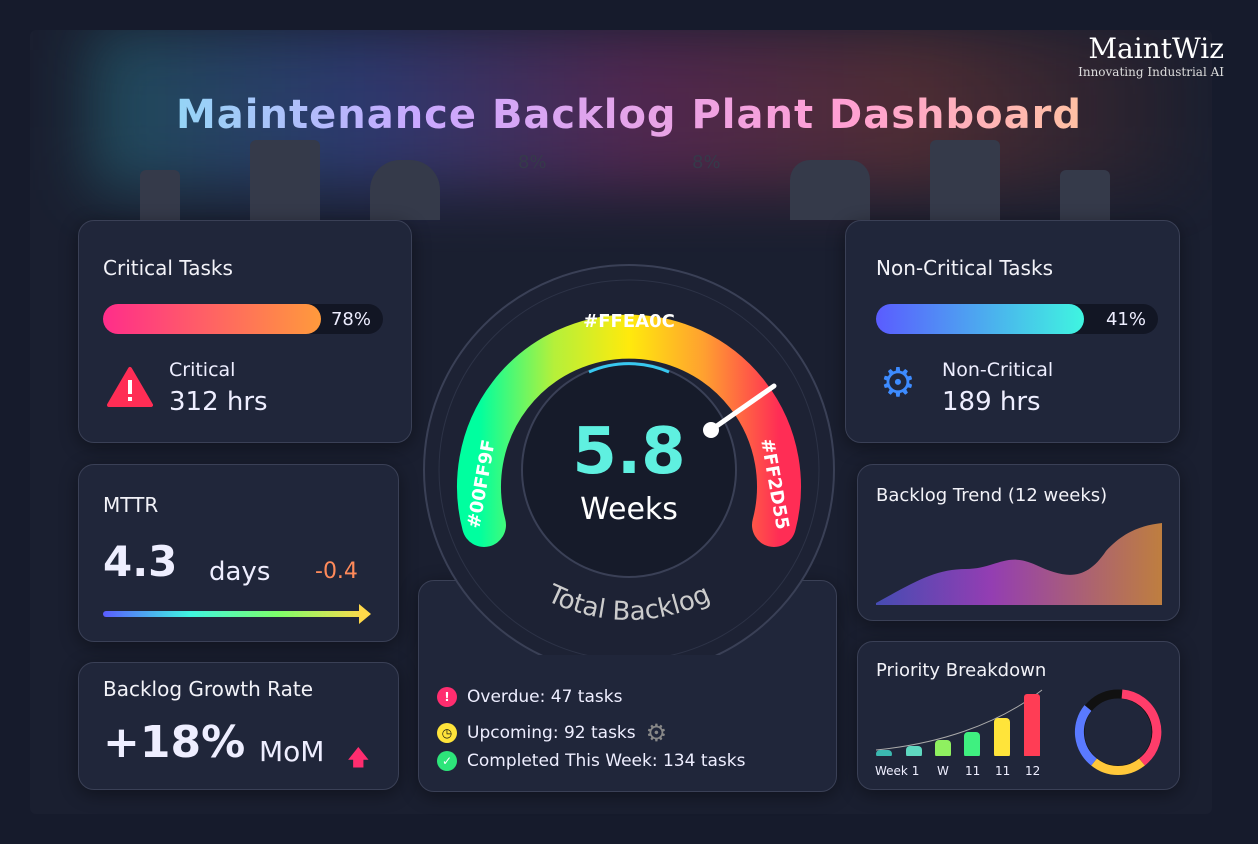 Image resolution: width=1258 pixels, height=844 pixels. I want to click on bar-labels: Week 1 W 11 11 12, so click(958, 771).